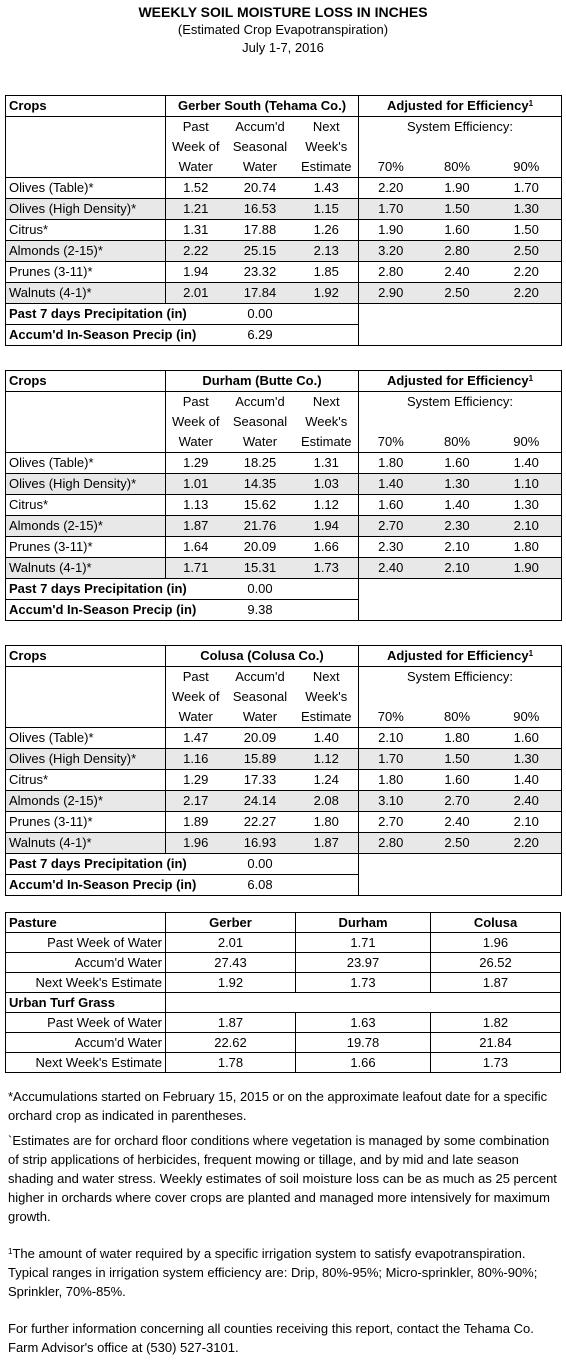  I want to click on precip7-label: Past 7 days Precipitation (in), so click(115, 314).